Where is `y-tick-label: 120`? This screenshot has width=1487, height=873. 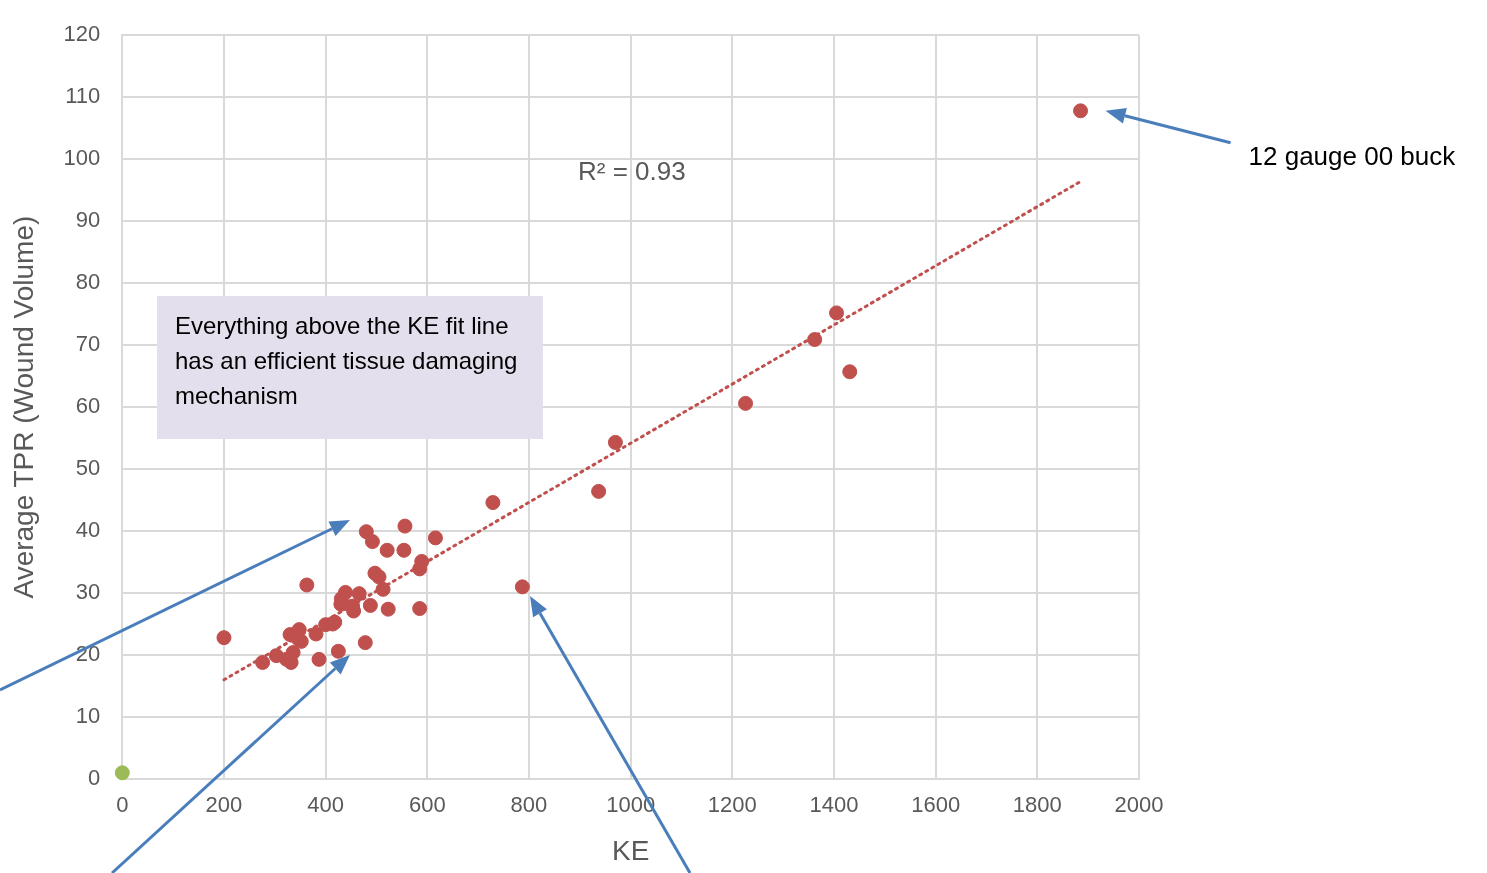 y-tick-label: 120 is located at coordinates (82, 34).